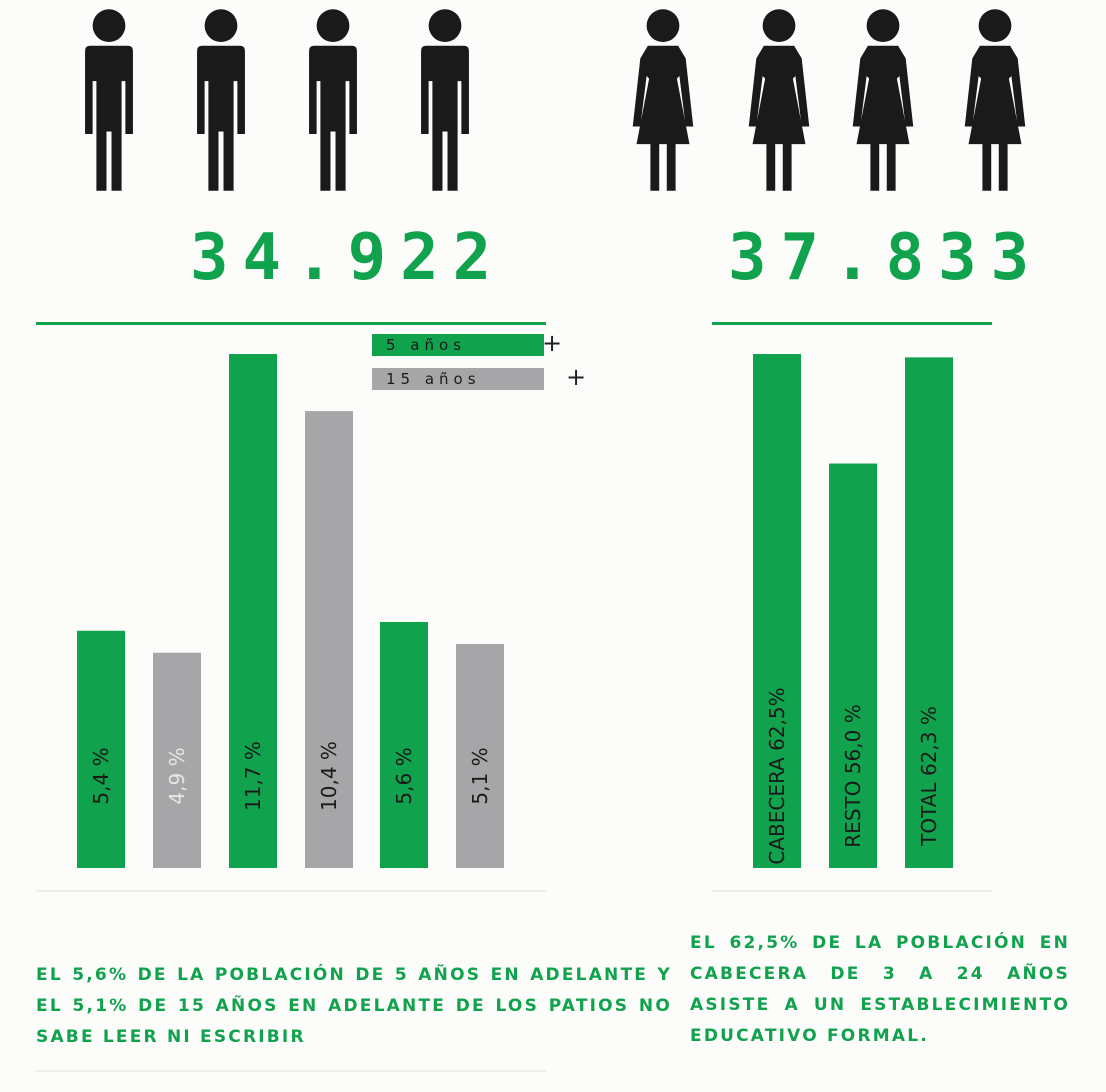  What do you see at coordinates (852, 891) in the screenshot?
I see `right-baseline-rule` at bounding box center [852, 891].